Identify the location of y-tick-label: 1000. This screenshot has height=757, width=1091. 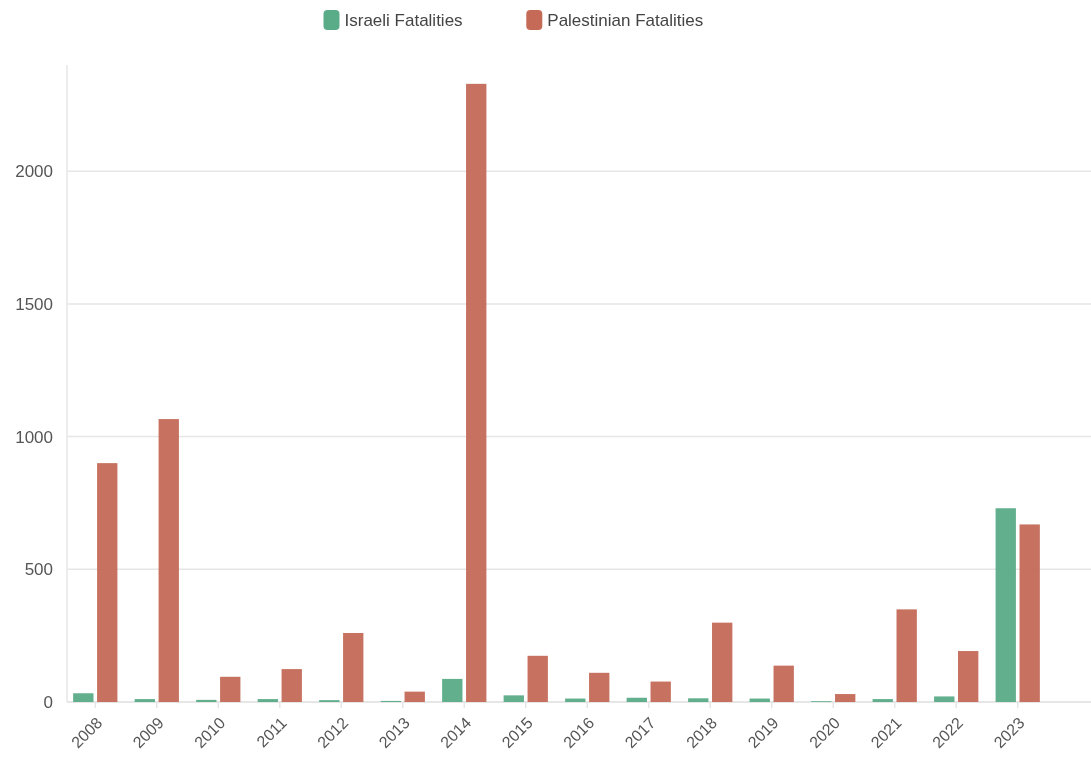
(34, 437).